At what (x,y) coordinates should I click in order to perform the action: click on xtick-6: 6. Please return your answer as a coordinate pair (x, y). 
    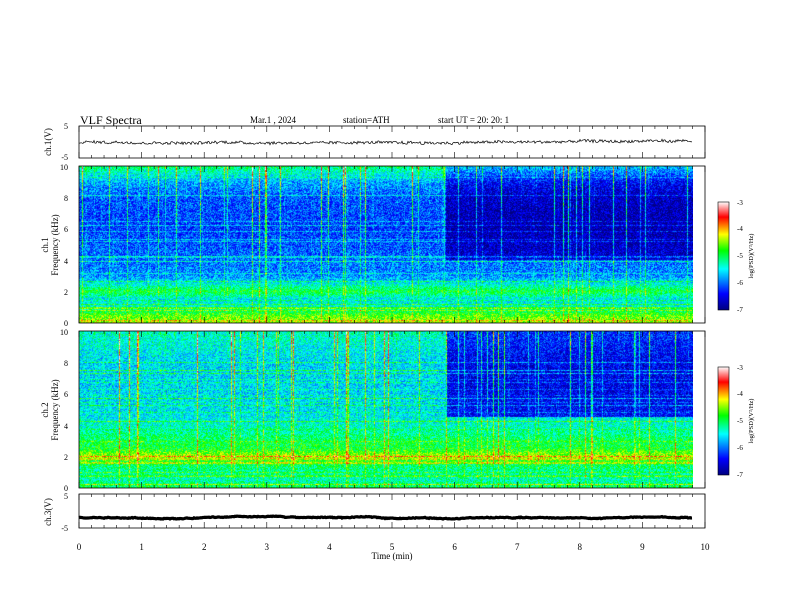
    Looking at the image, I should click on (454, 547).